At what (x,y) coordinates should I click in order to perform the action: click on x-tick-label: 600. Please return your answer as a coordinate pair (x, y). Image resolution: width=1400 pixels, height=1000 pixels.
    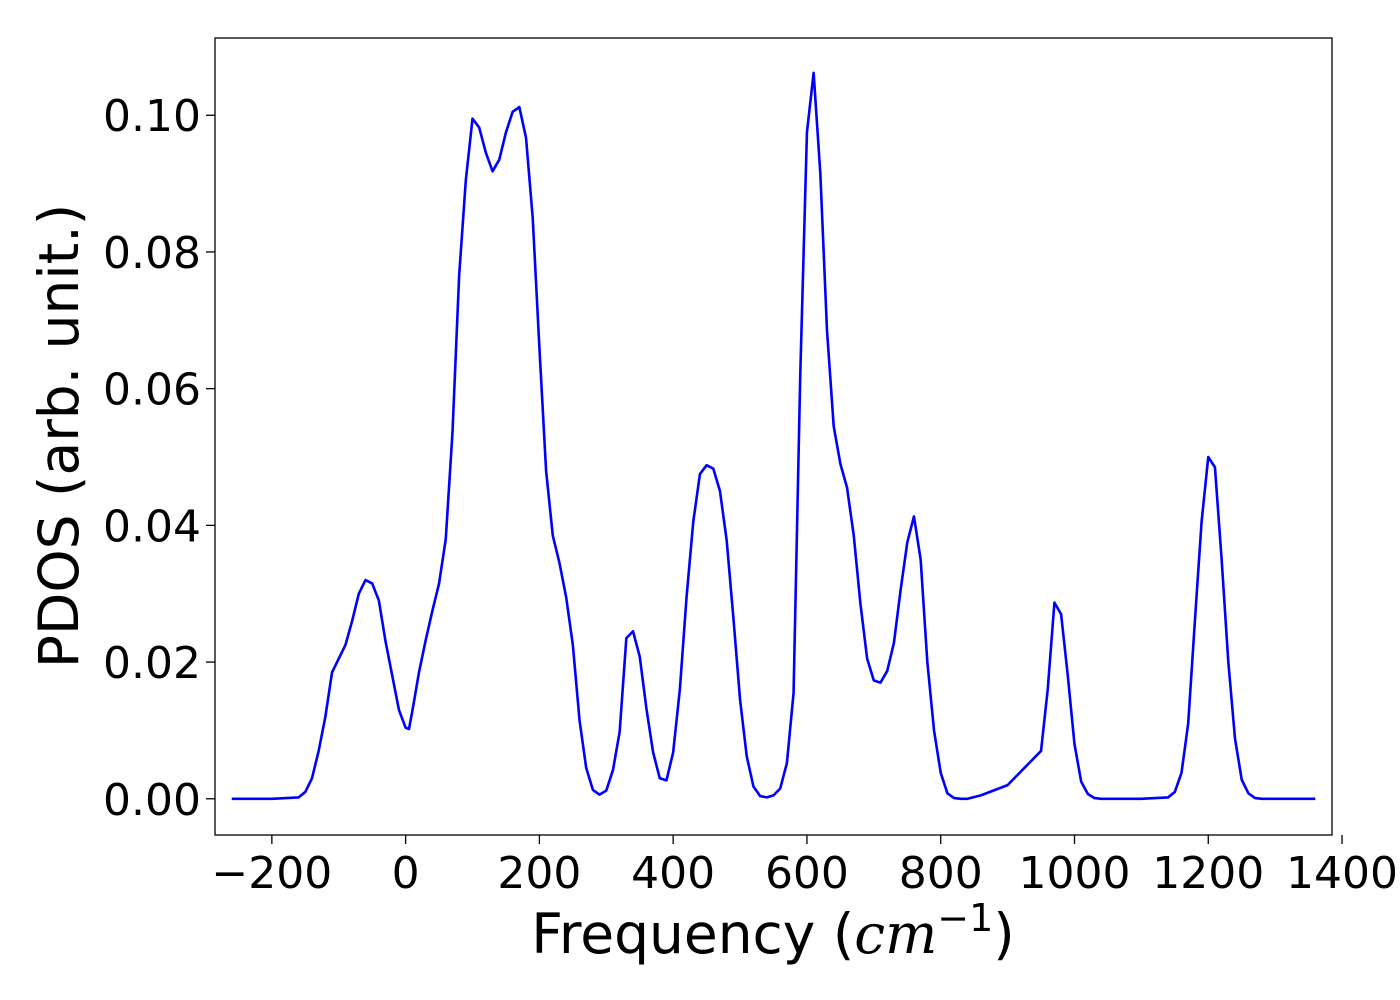
    Looking at the image, I should click on (807, 873).